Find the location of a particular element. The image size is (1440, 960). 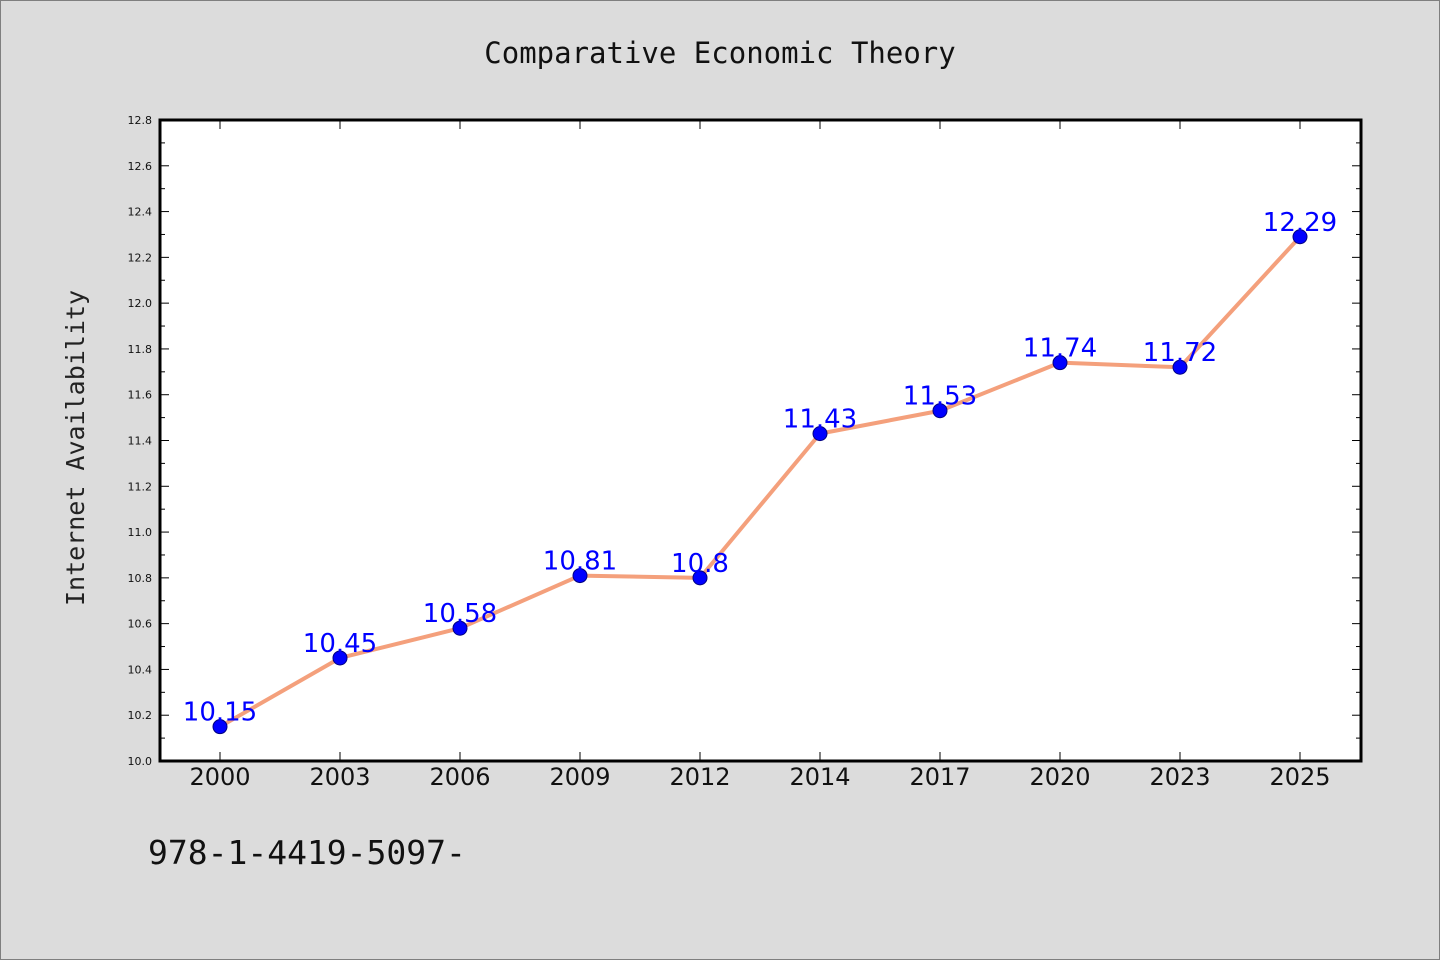

x-tick-label: 2023 is located at coordinates (1179, 777).